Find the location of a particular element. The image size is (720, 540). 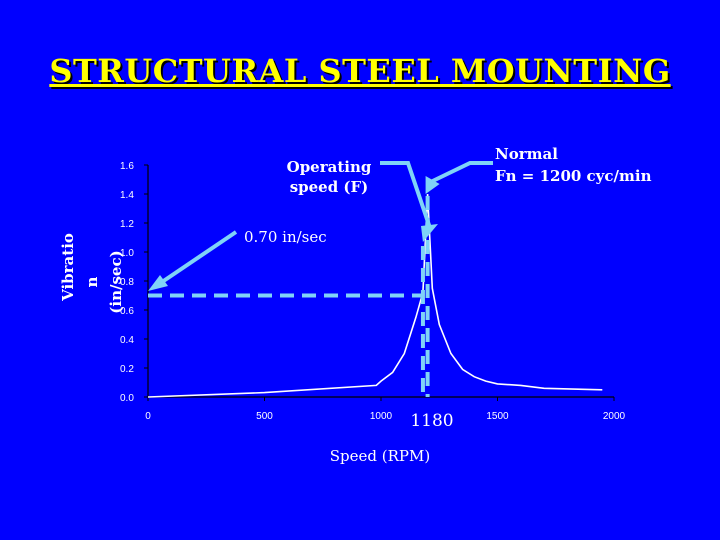

y-axis-label-line-2: n is located at coordinates (92, 281).